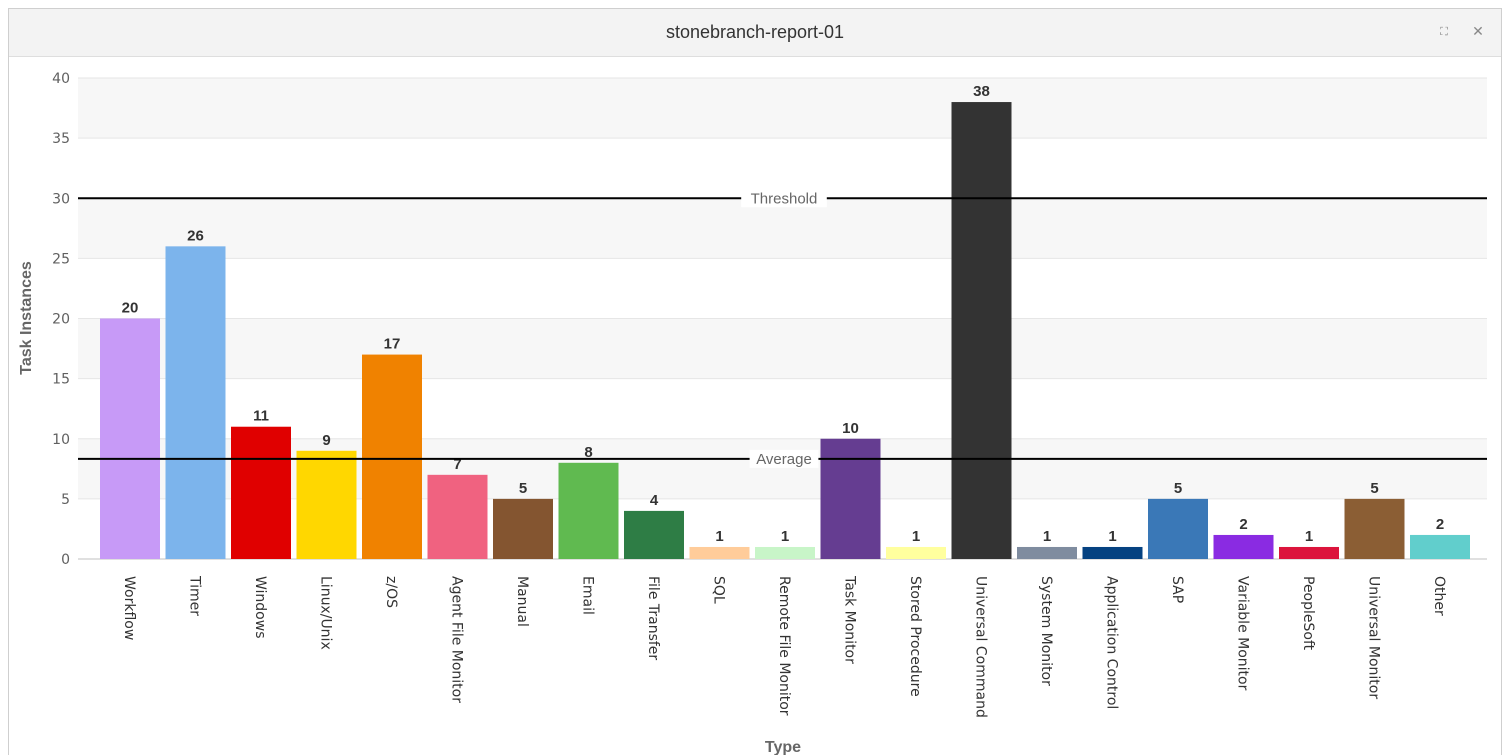  I want to click on x-tick-label: Timer, so click(195, 595).